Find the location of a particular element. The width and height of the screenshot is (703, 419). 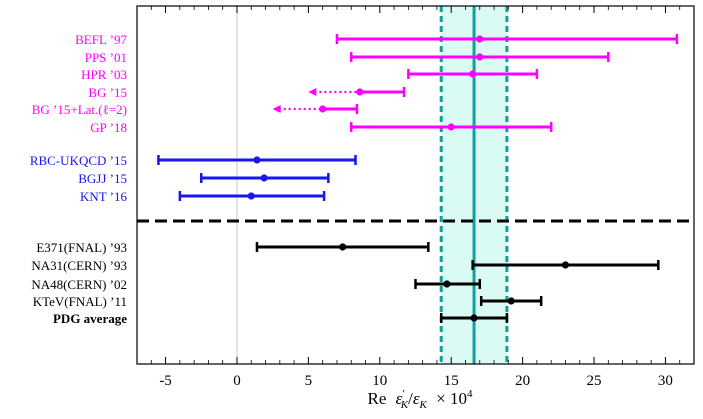

x-tick-label: 25 is located at coordinates (594, 381).